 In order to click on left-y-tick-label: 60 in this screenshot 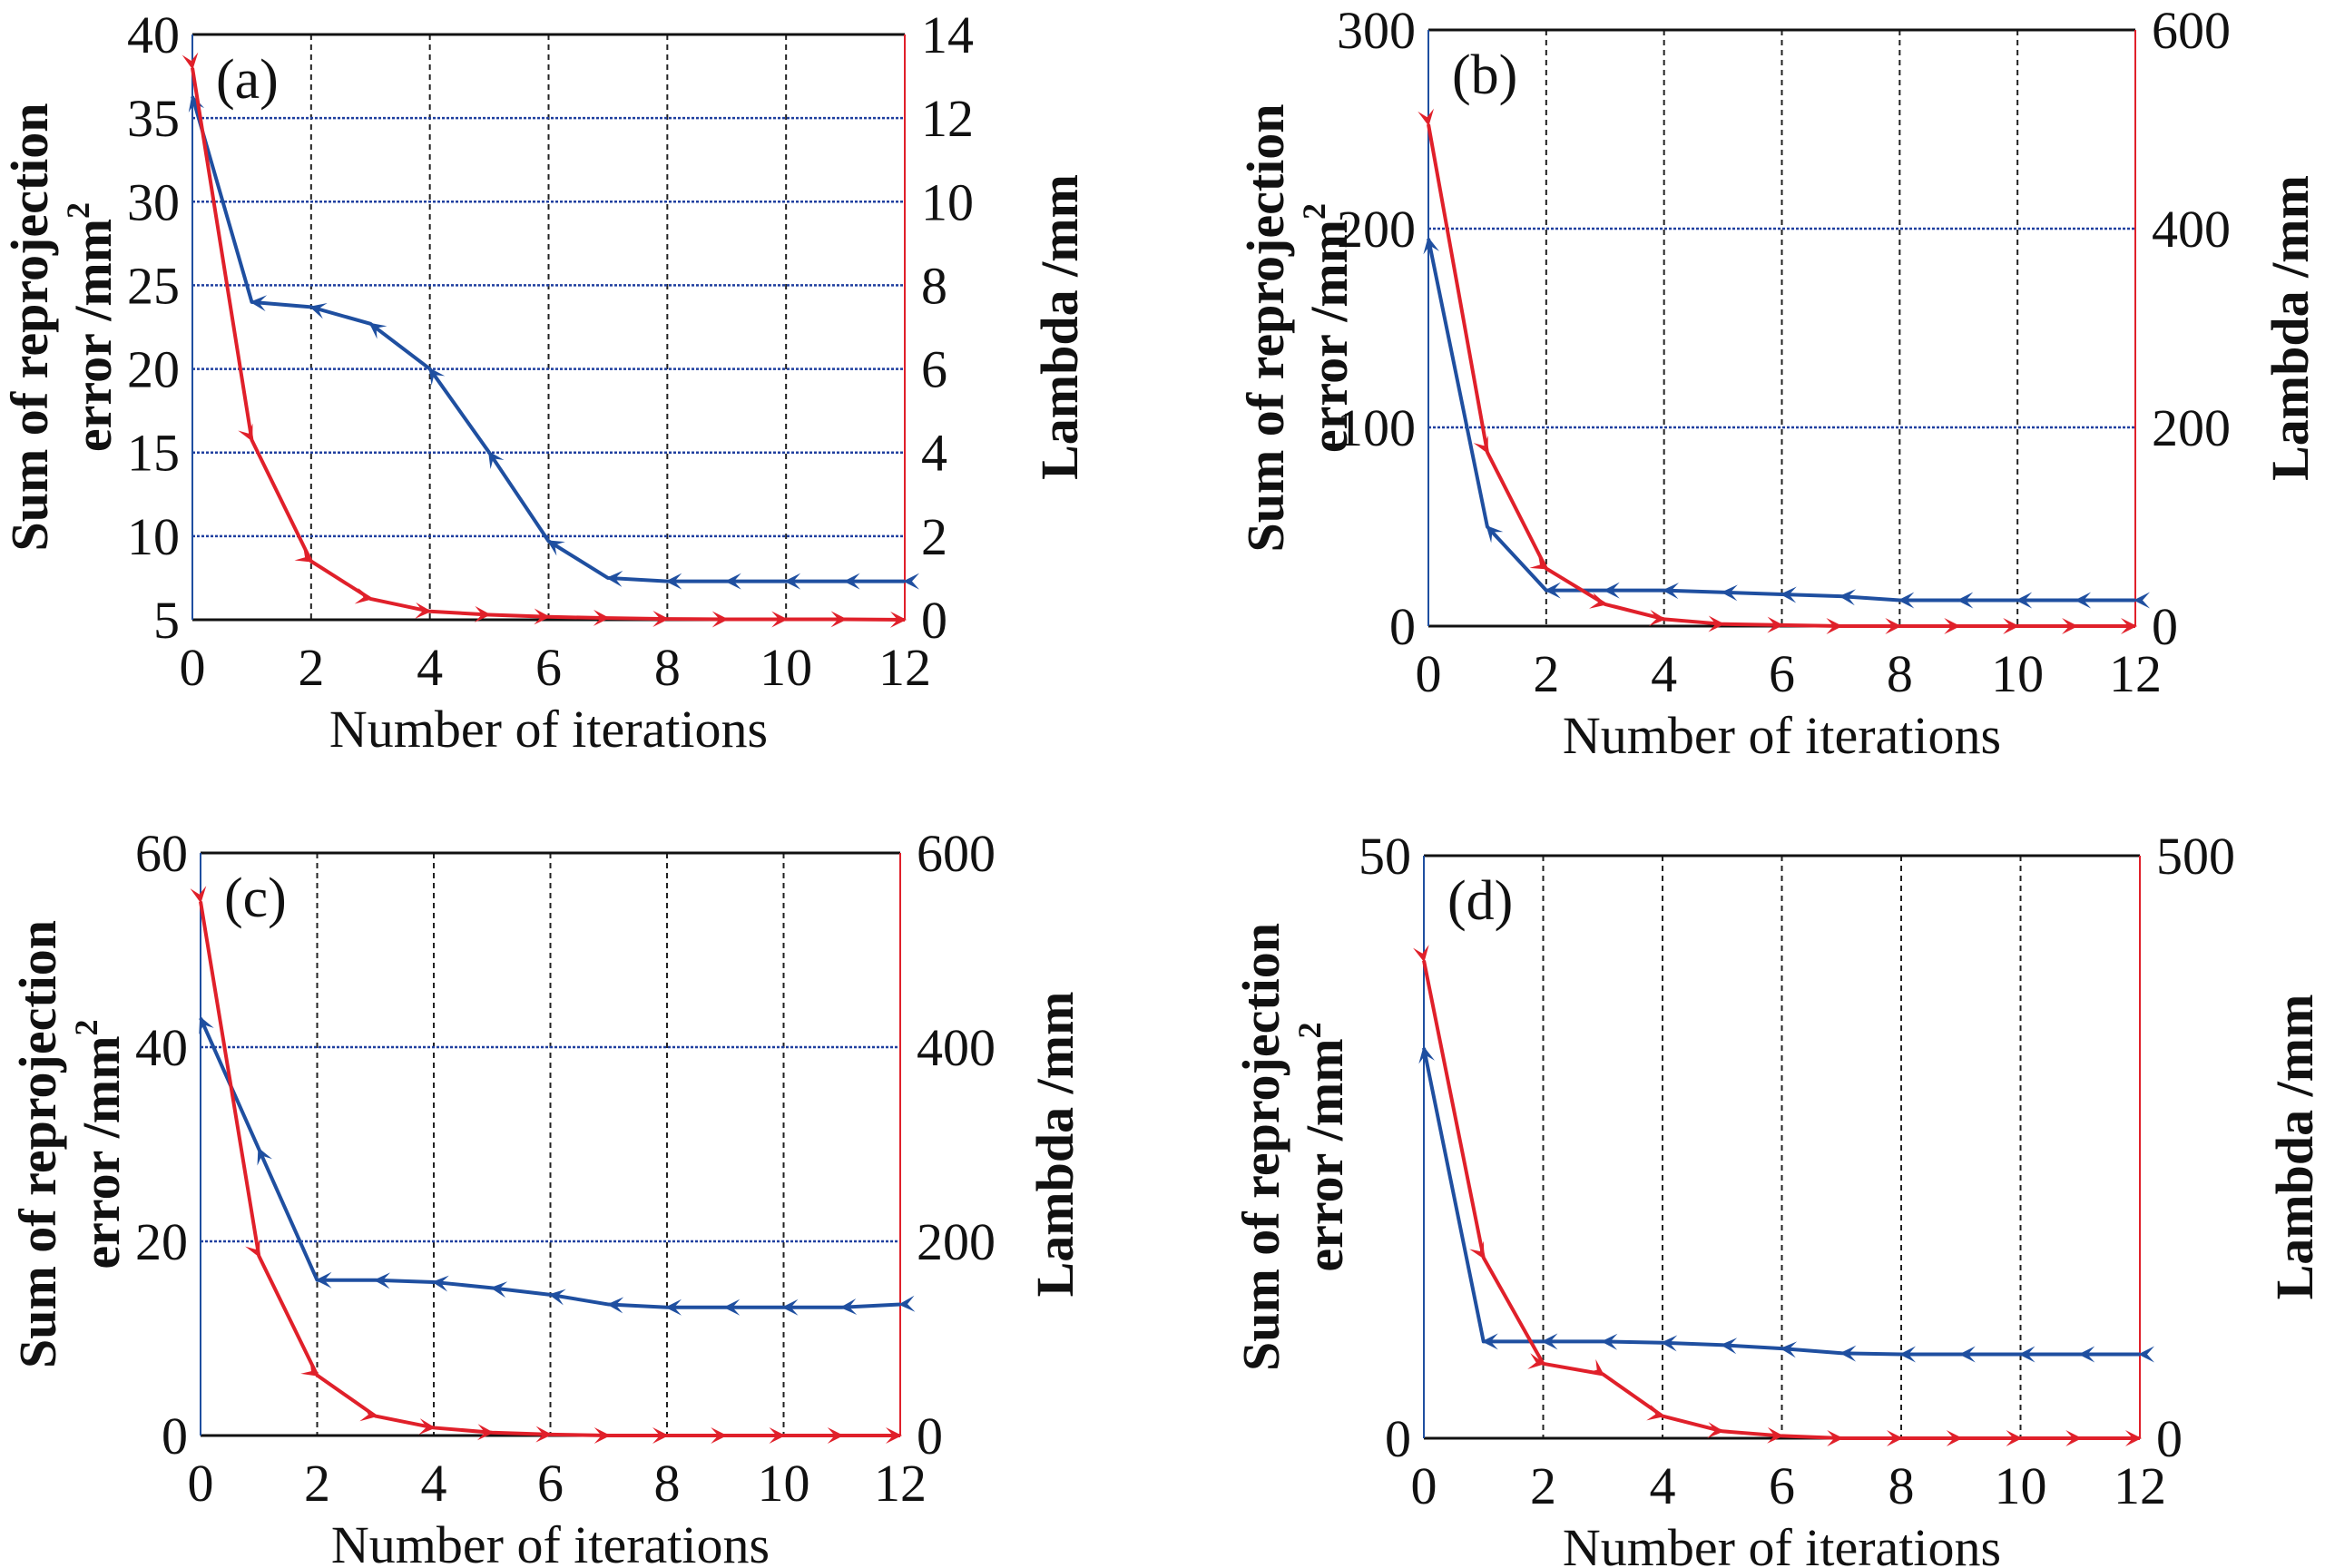, I will do `click(161, 853)`.